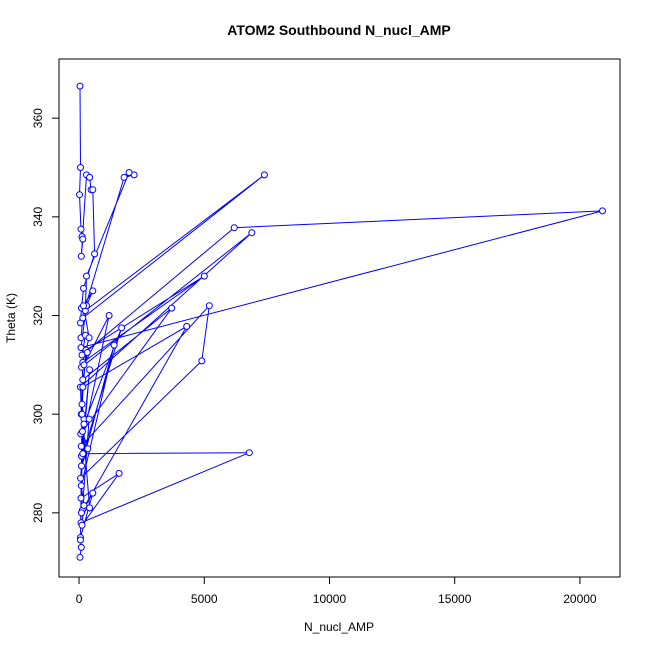 The image size is (650, 650). What do you see at coordinates (38, 414) in the screenshot?
I see `y-tick-label: 300` at bounding box center [38, 414].